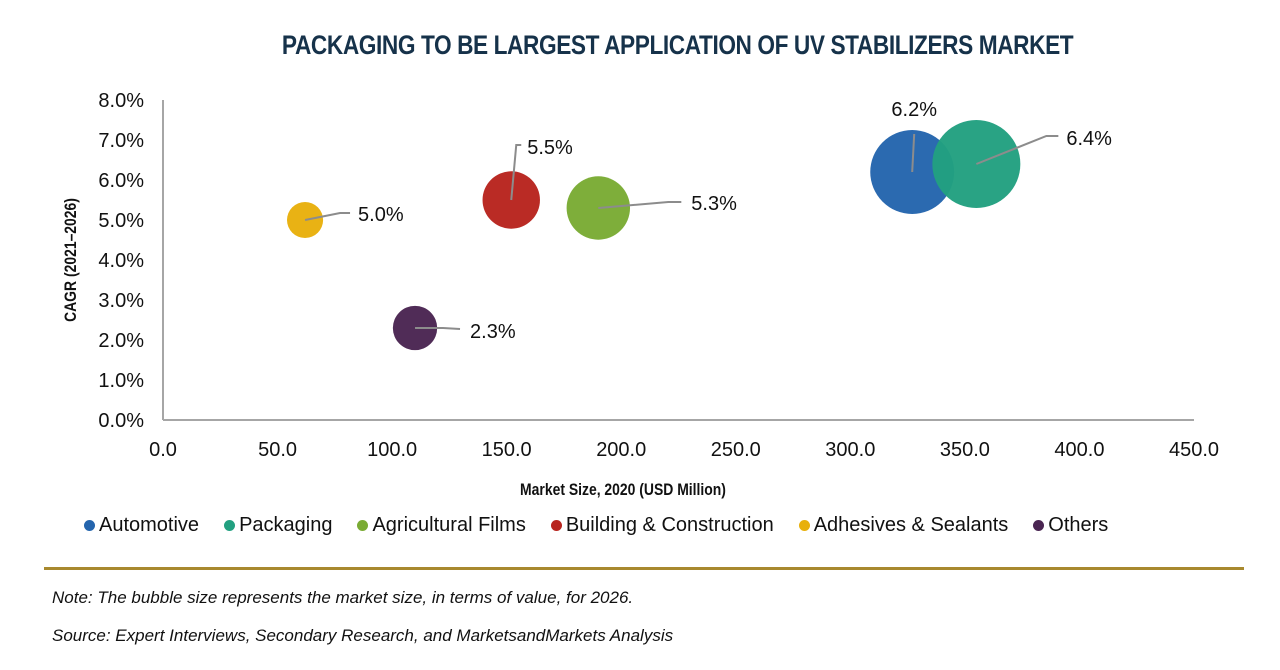 The width and height of the screenshot is (1280, 670). I want to click on x-tick-label: 300.0, so click(850, 450).